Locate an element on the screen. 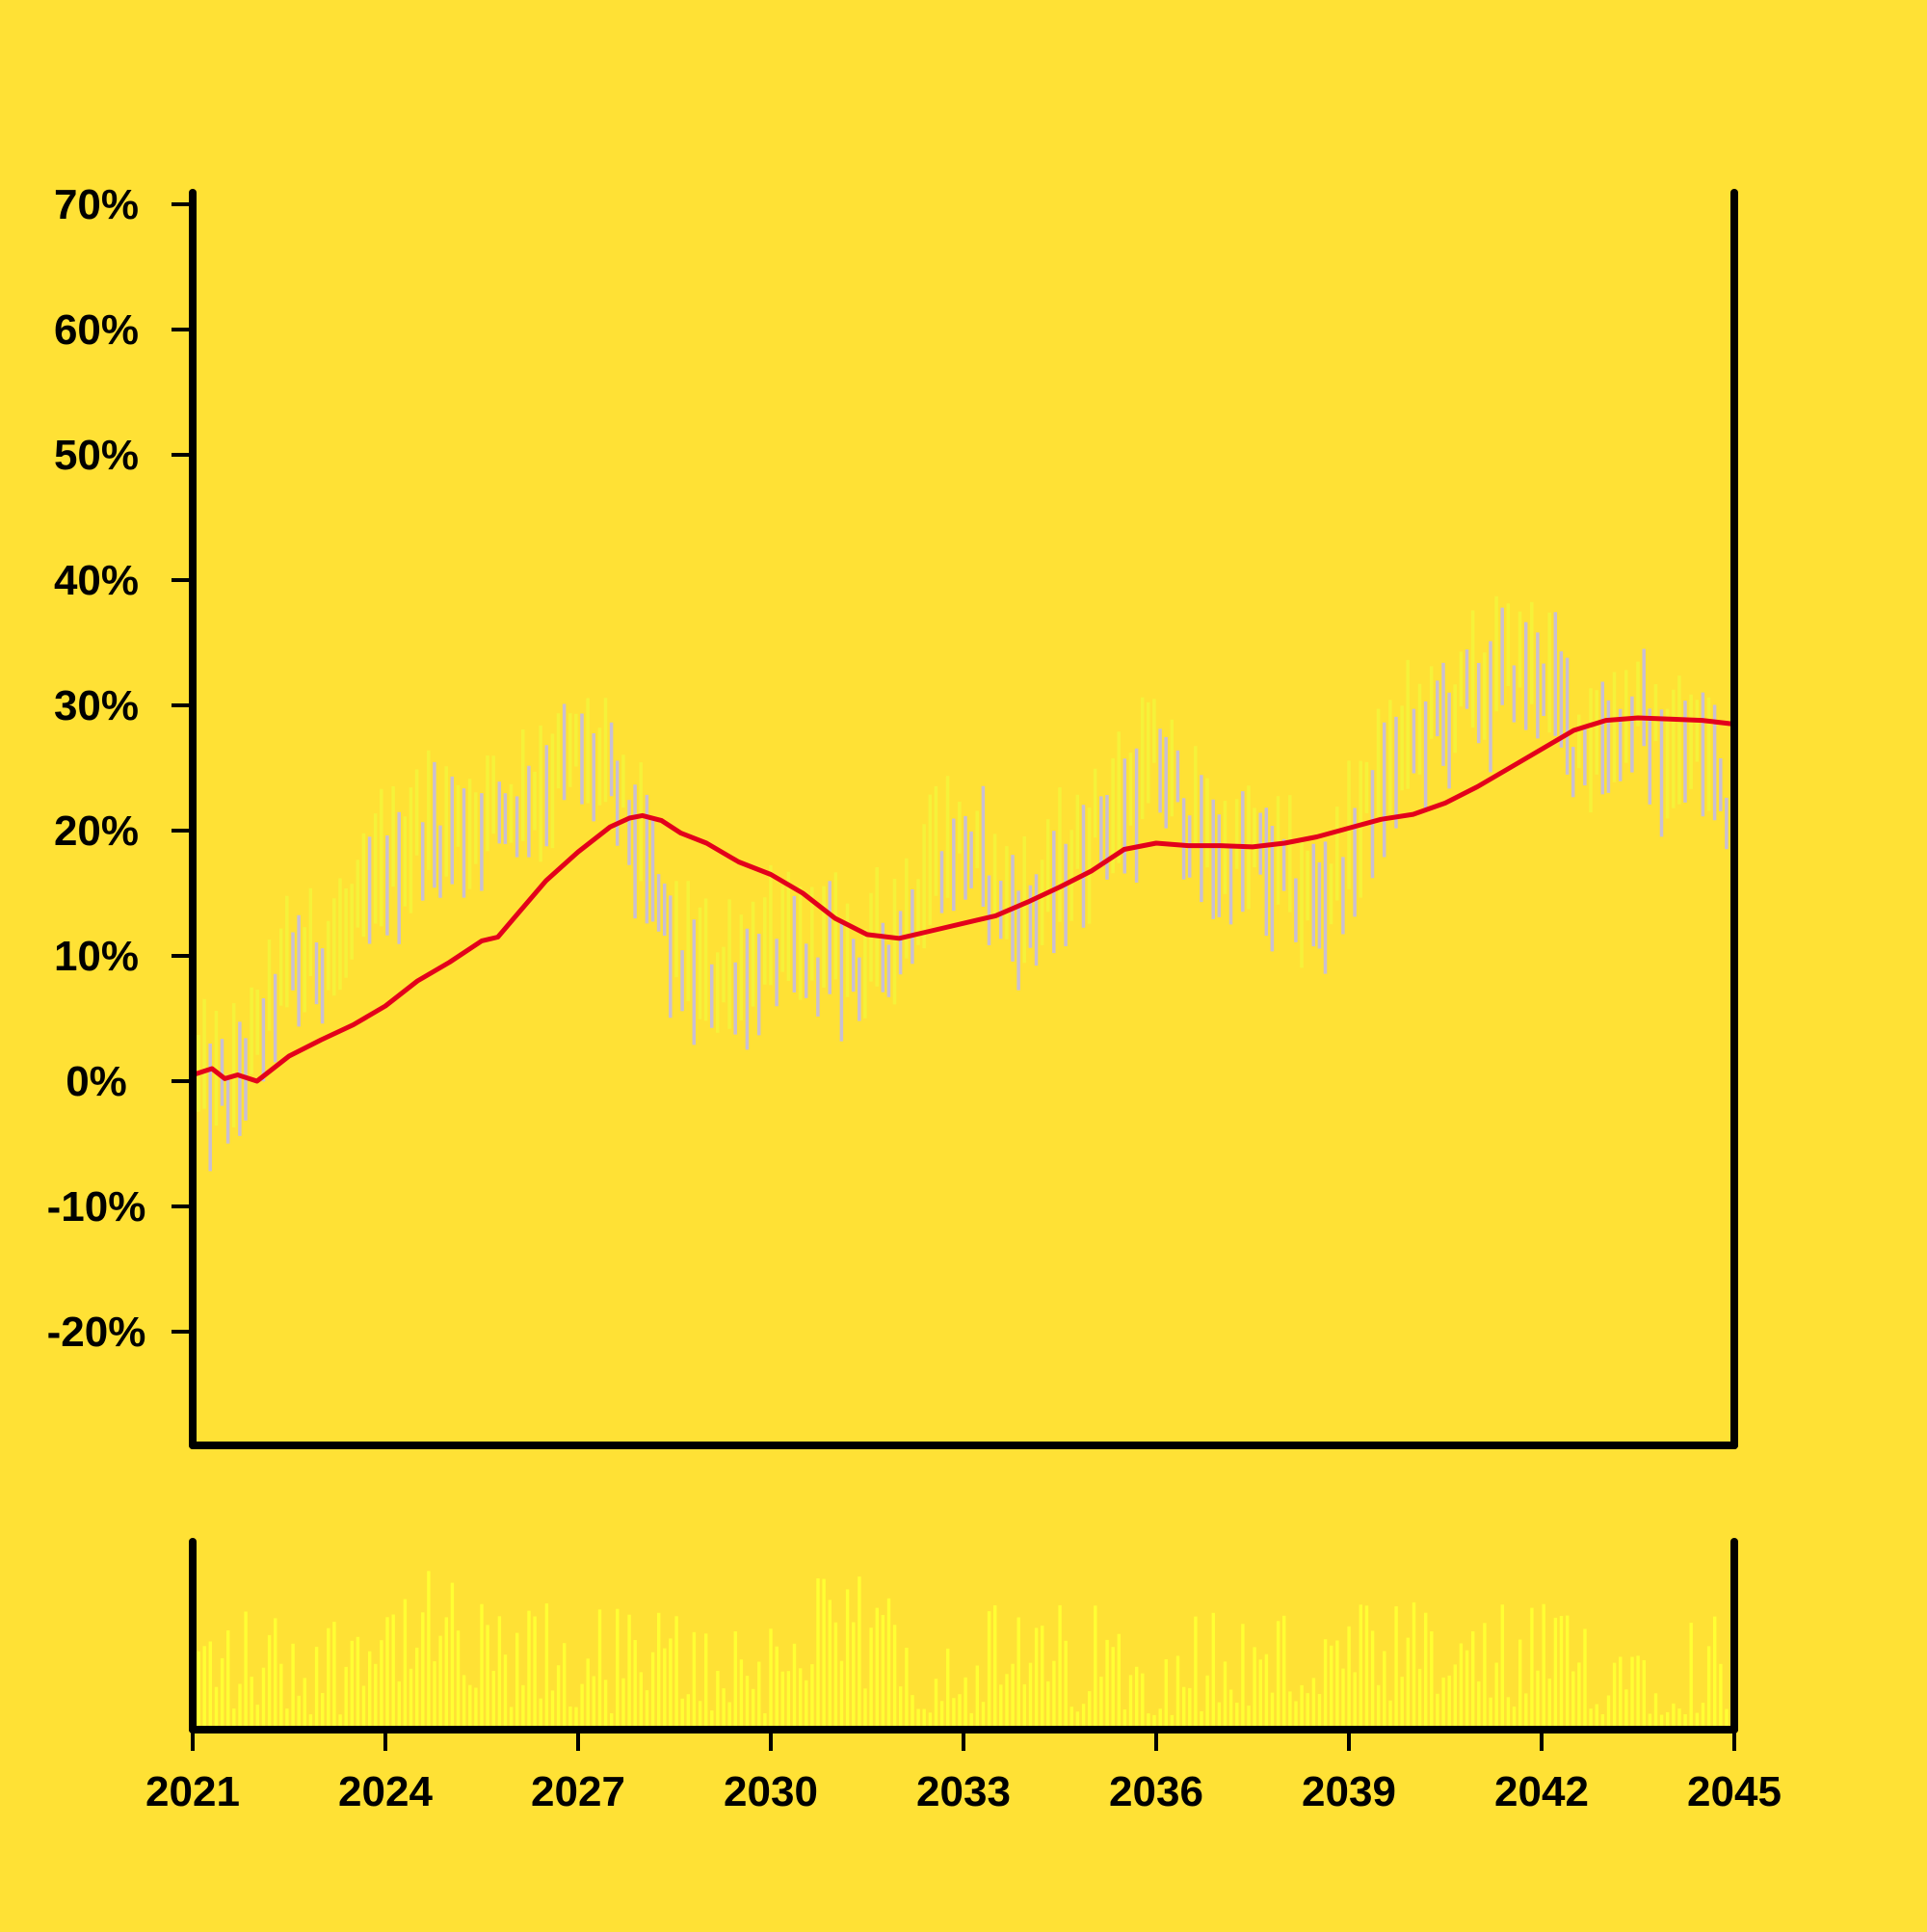  x-tick-label: 2030 is located at coordinates (771, 1791).